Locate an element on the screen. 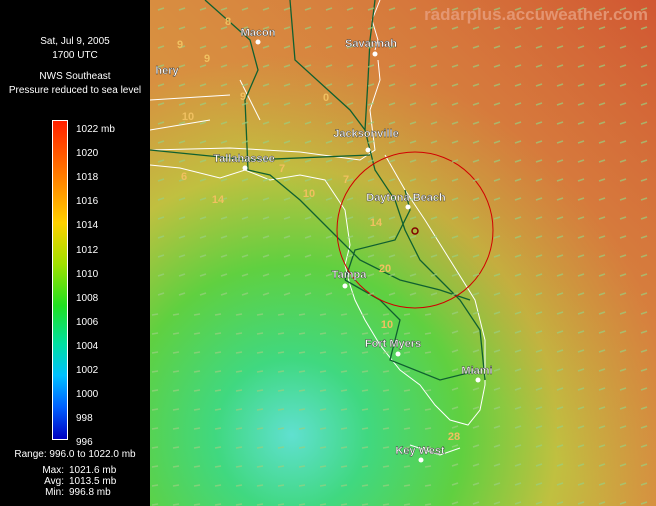 The height and width of the screenshot is (506, 656). legend-tick: 1016 is located at coordinates (87, 202).